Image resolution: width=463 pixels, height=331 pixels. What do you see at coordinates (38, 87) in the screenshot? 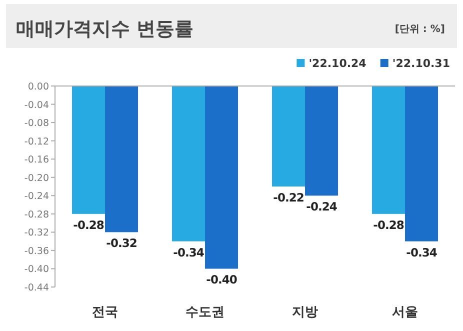
I see `y-tick-label: 0.00` at bounding box center [38, 87].